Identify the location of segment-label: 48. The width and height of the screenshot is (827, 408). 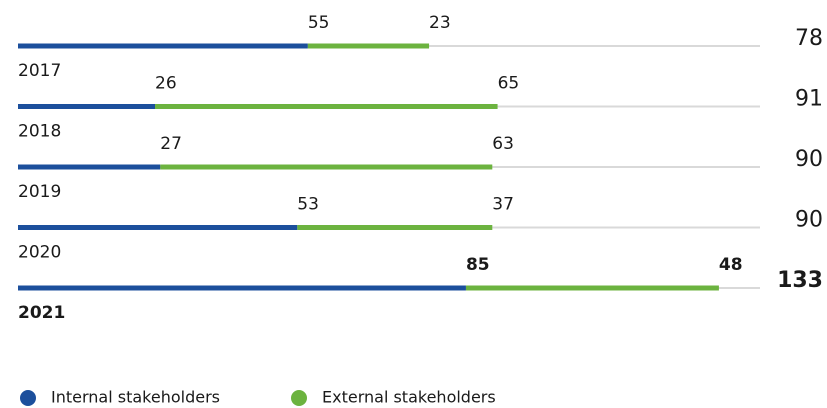
(731, 265).